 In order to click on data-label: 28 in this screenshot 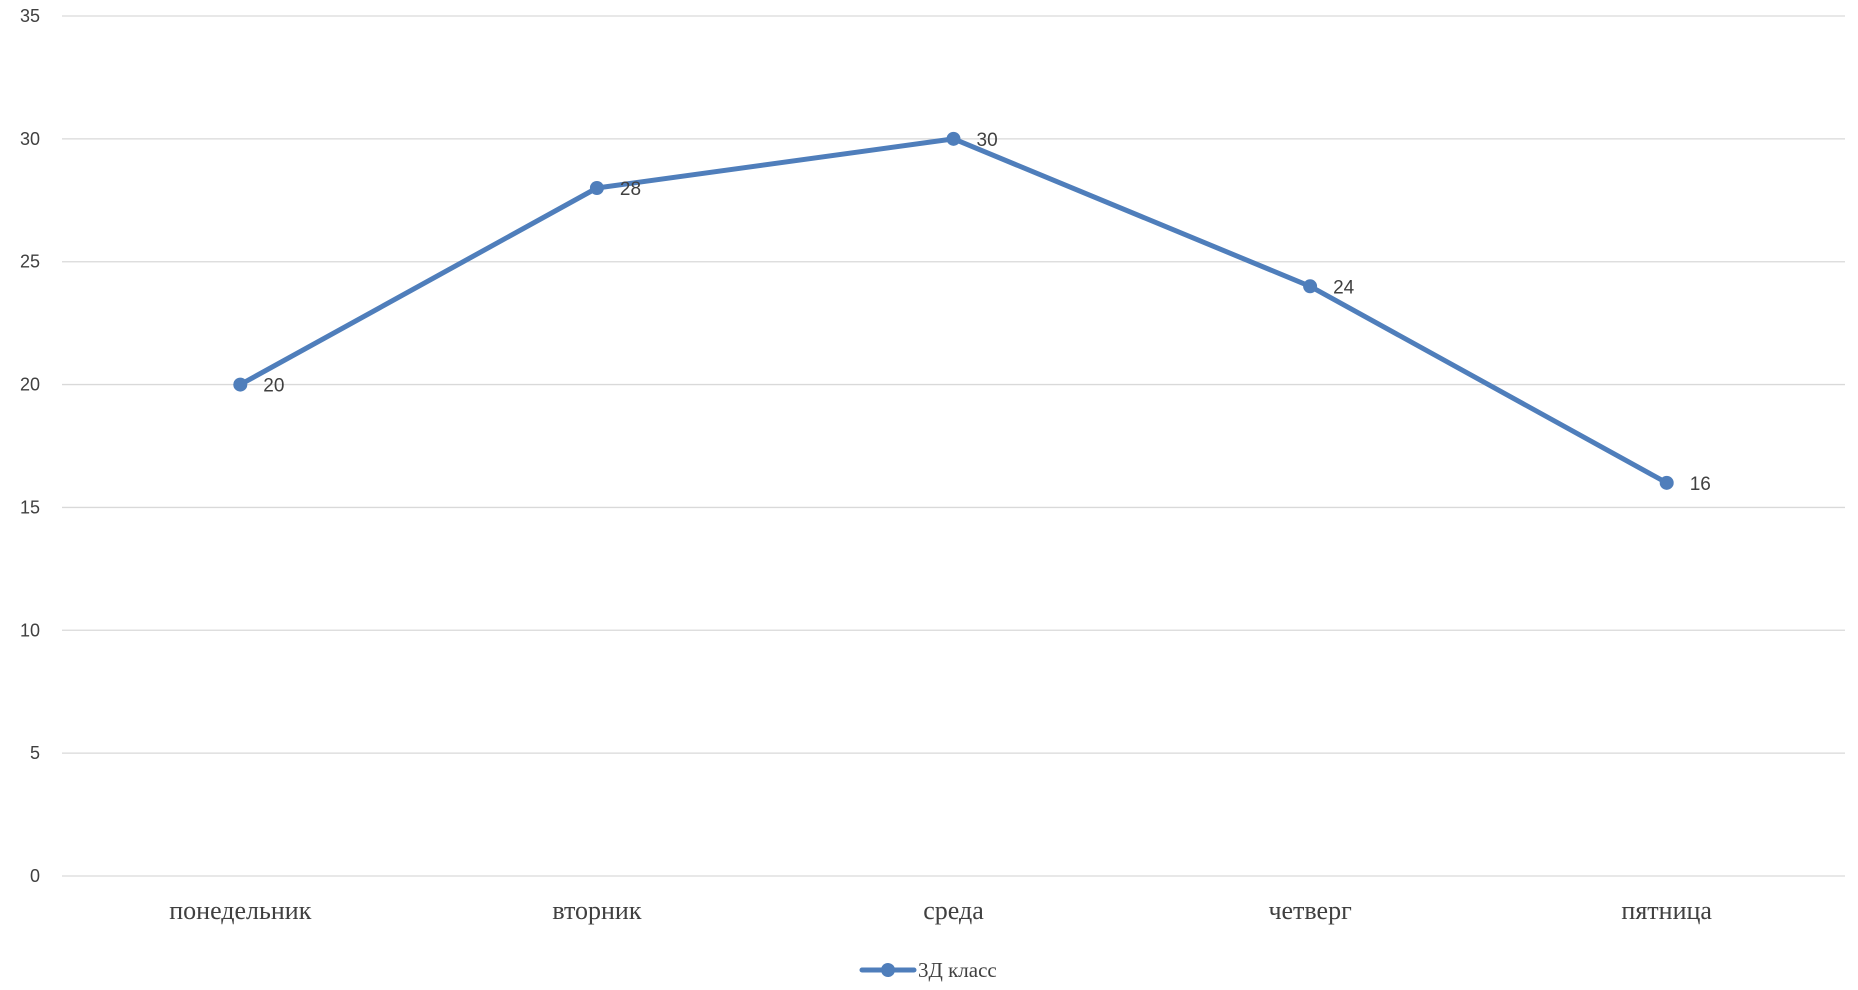, I will do `click(630, 189)`.